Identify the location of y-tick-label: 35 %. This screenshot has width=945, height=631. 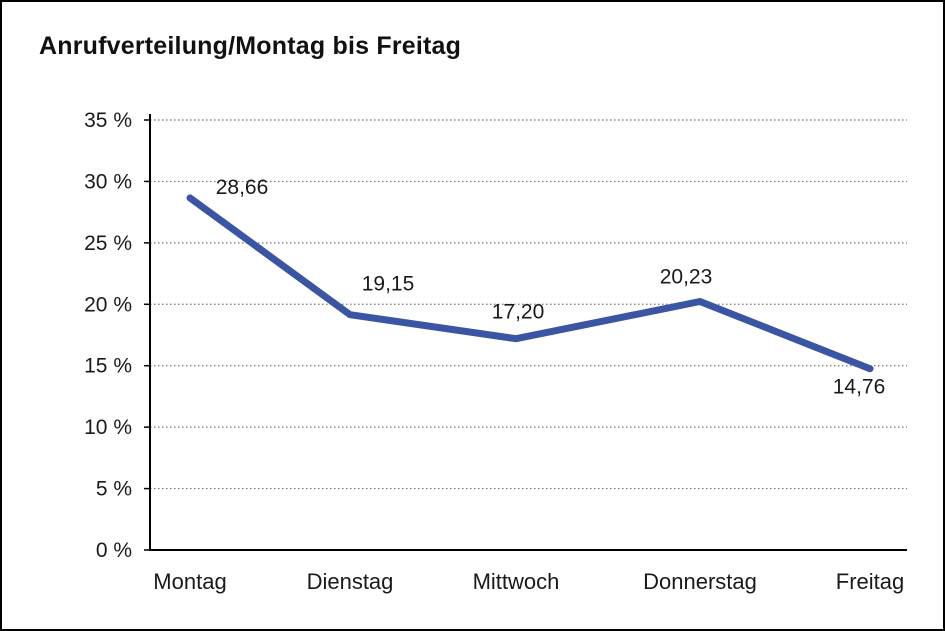
(108, 120).